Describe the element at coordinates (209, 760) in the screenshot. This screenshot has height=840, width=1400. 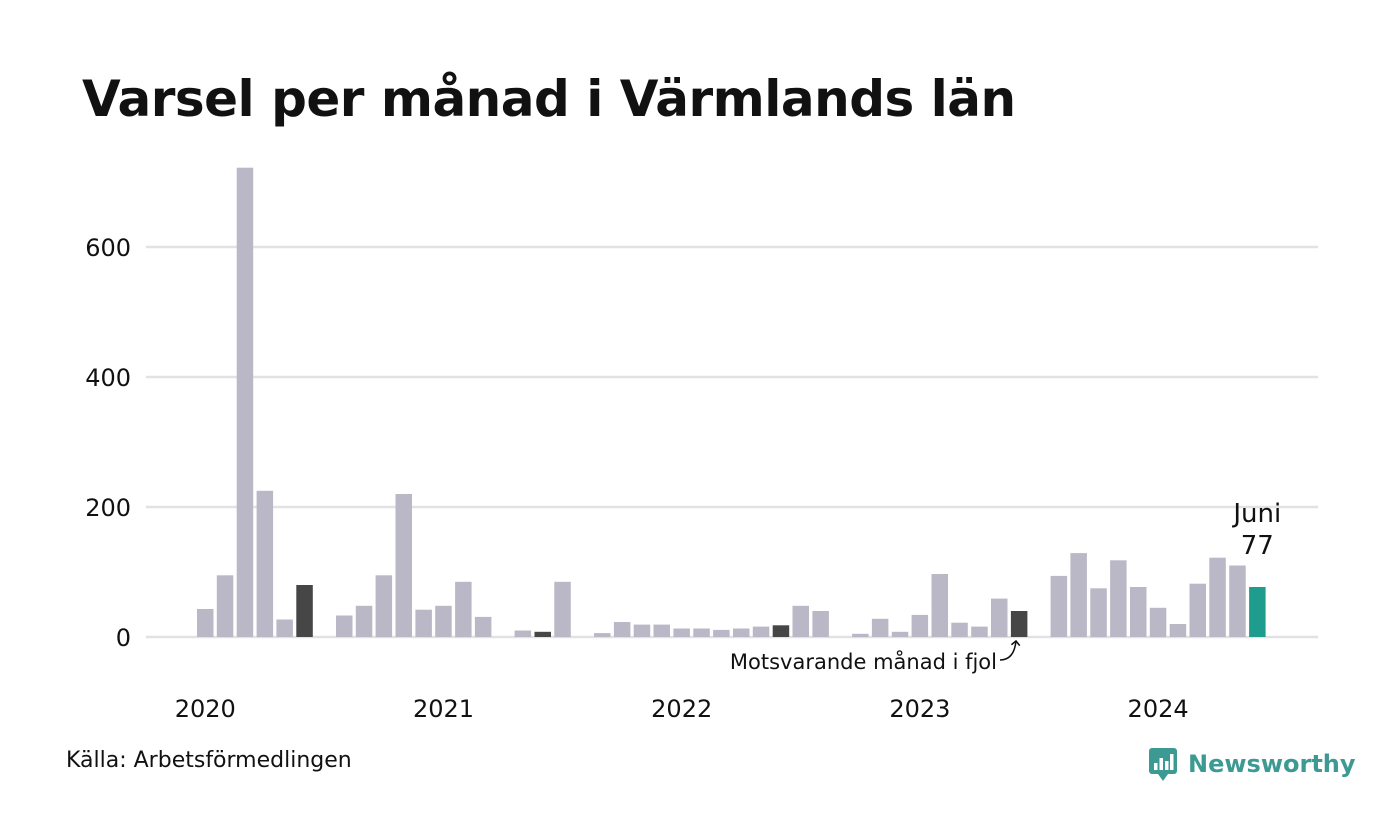
I see `source-note: Källa: Arbetsförmedlingen` at that location.